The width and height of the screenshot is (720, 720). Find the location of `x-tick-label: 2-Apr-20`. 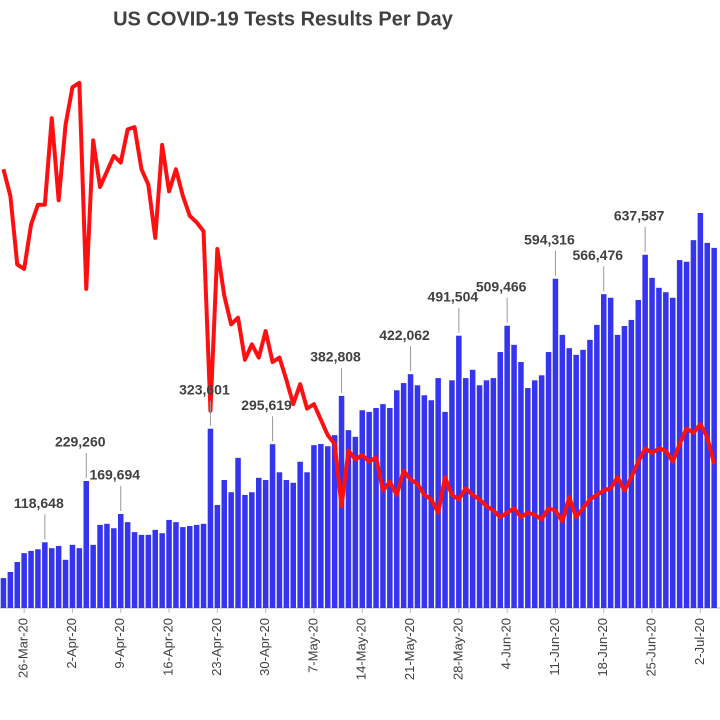

x-tick-label: 2-Apr-20 is located at coordinates (71, 643).